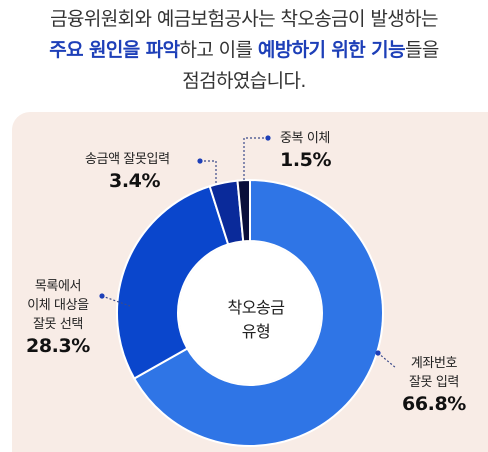  I want to click on leader-list-selection, so click(116, 301).